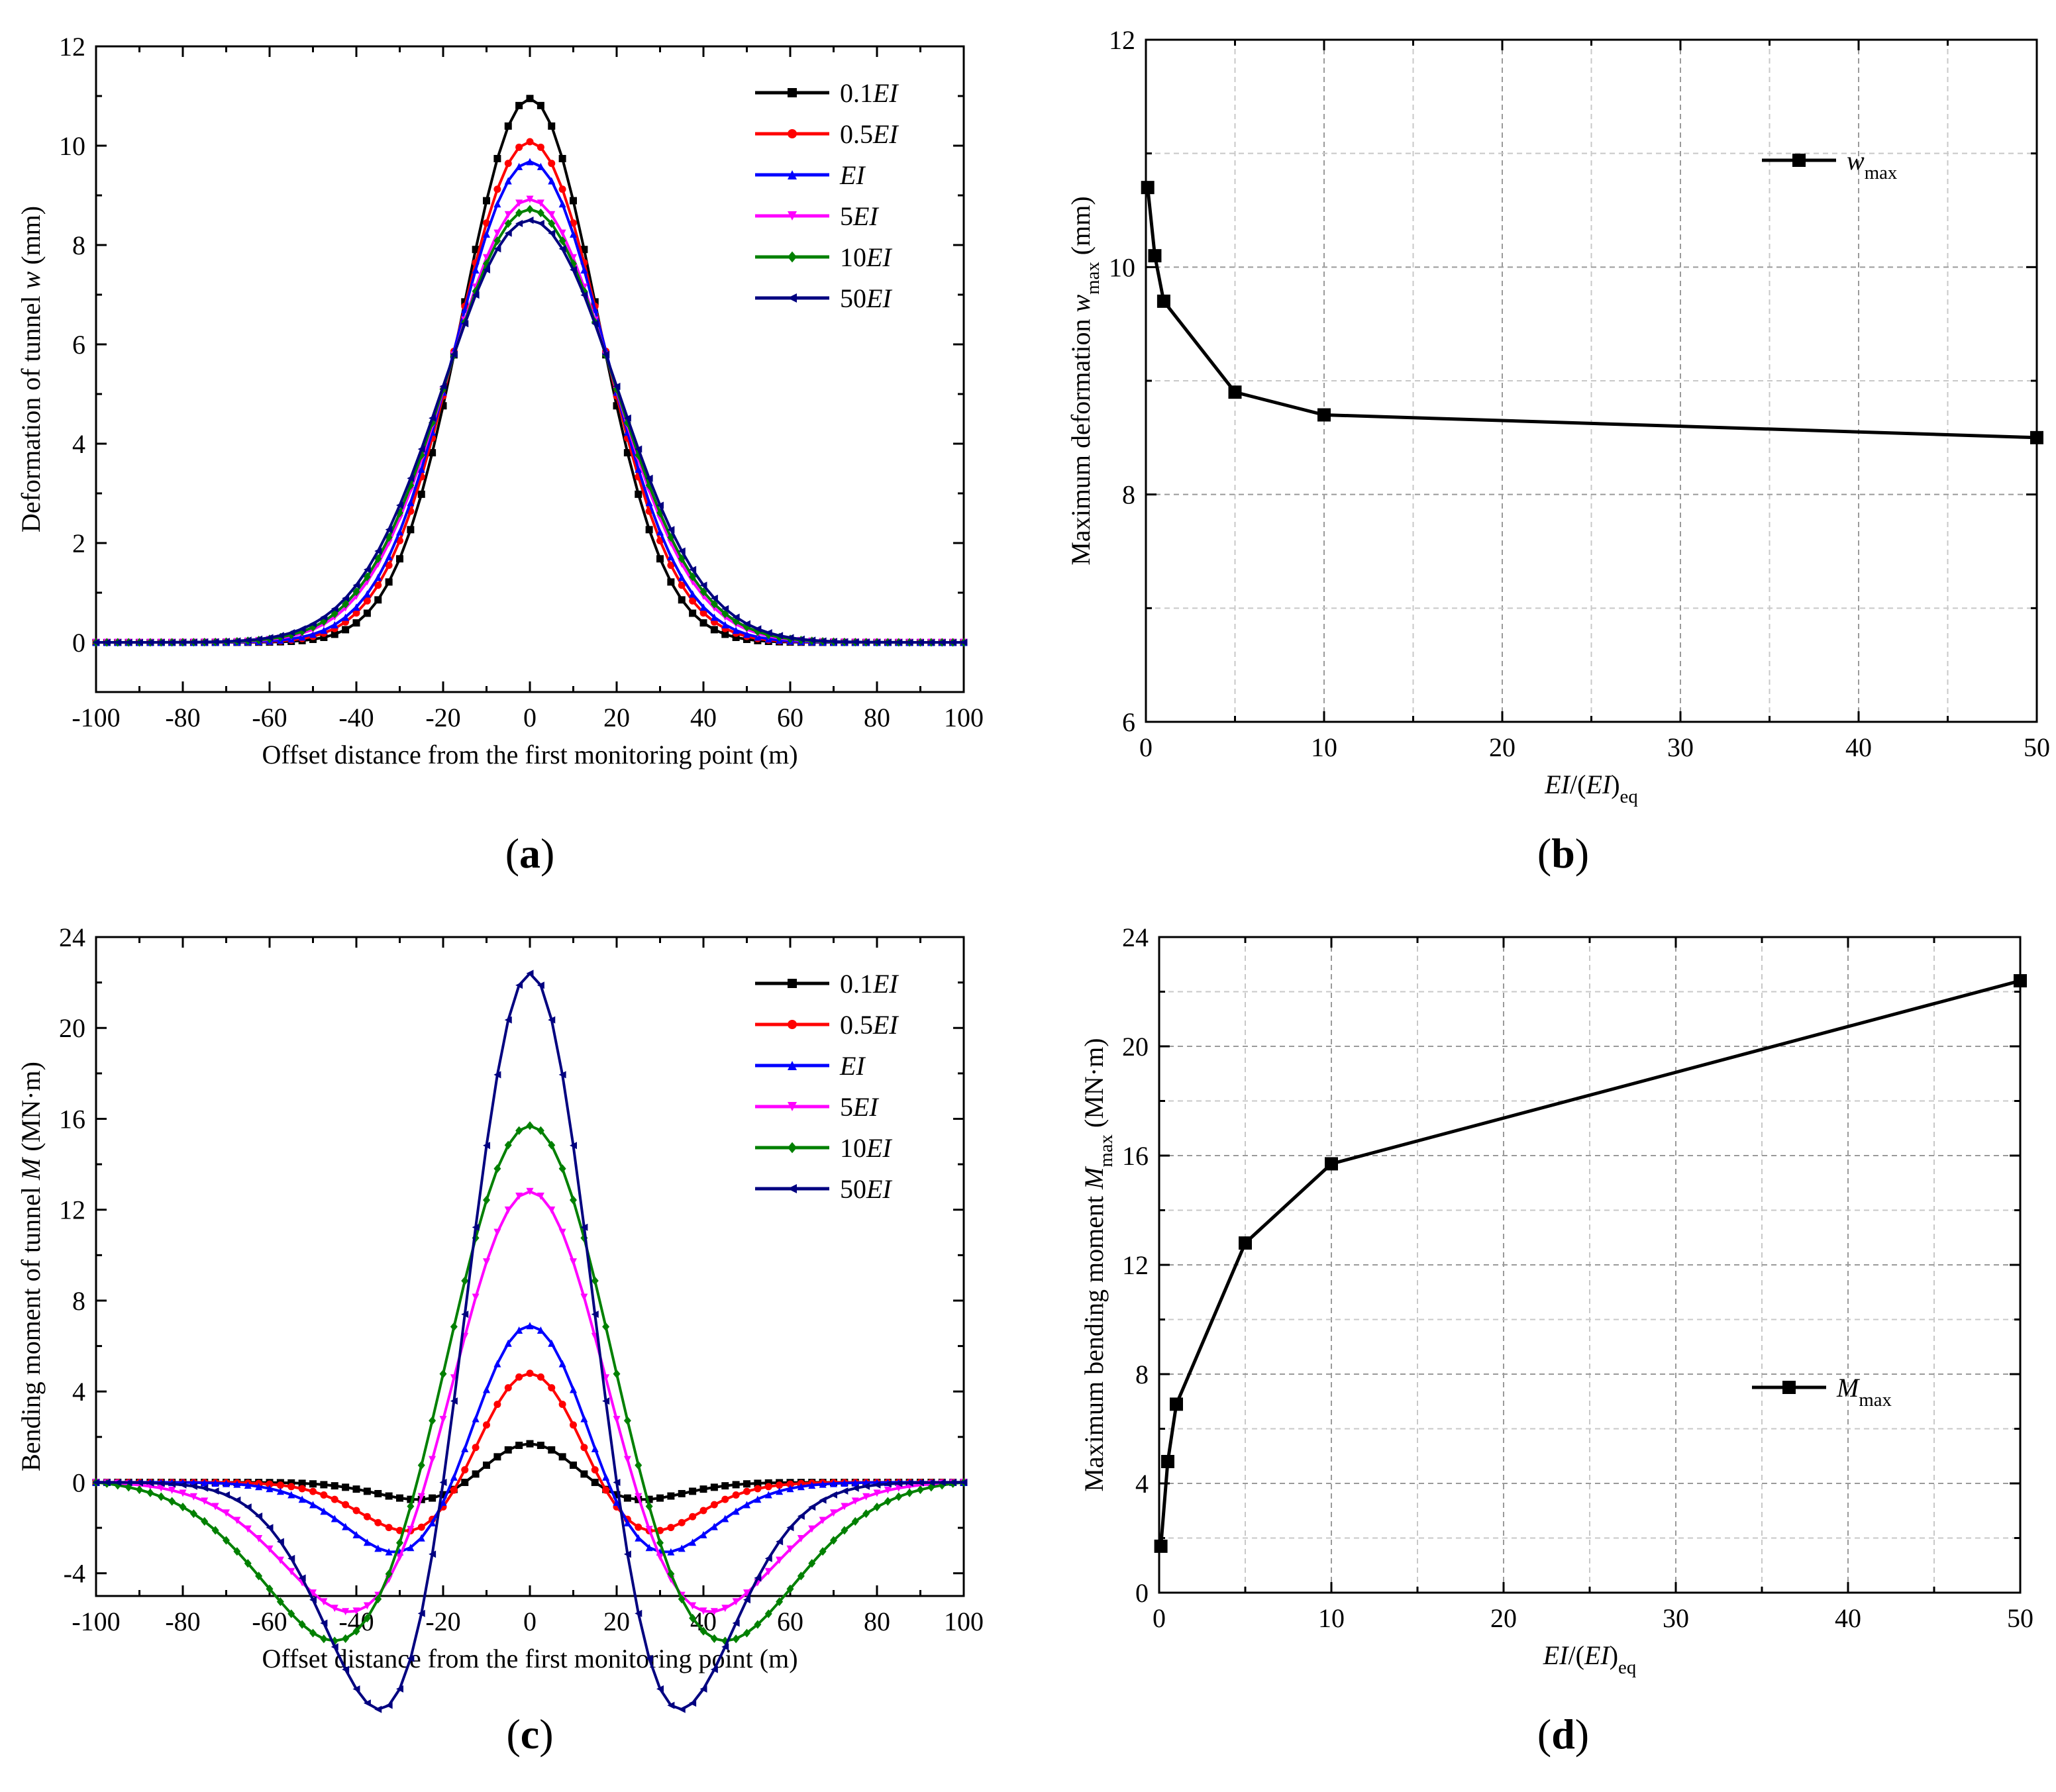  I want to click on y-tick-label: 4, so click(78, 444).